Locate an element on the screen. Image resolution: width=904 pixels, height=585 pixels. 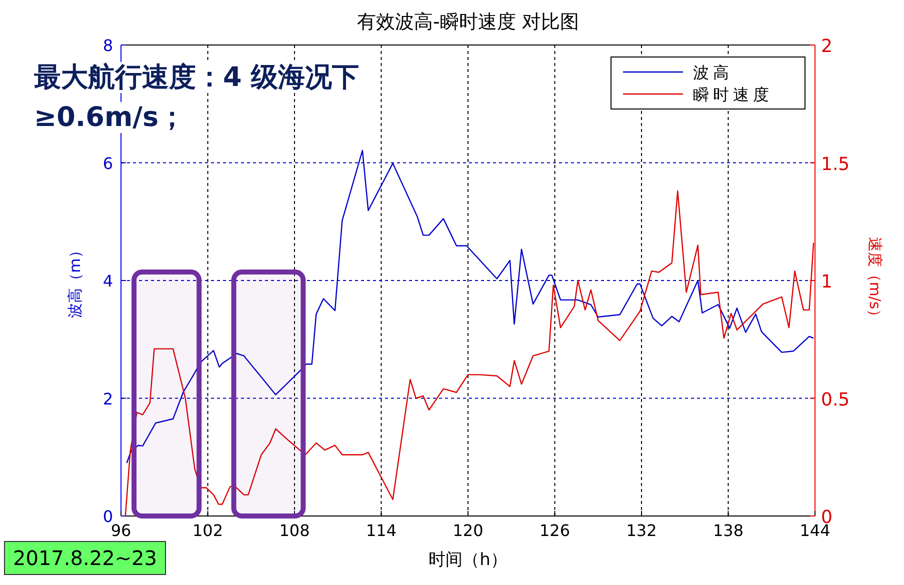
y-tick-label: 8 is located at coordinates (107, 45).